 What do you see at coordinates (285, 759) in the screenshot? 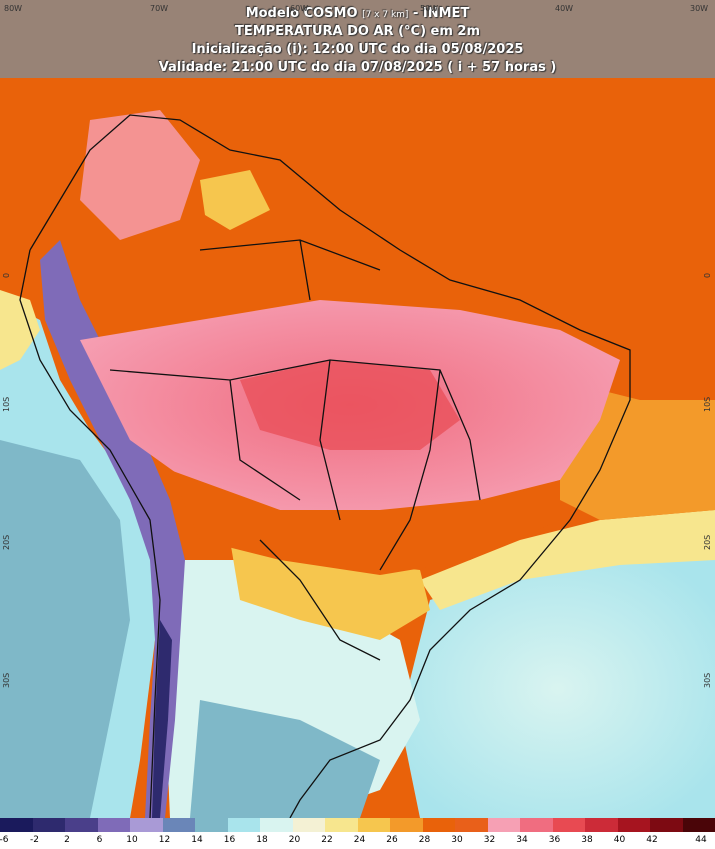
I see `southern-cone-blue` at bounding box center [285, 759].